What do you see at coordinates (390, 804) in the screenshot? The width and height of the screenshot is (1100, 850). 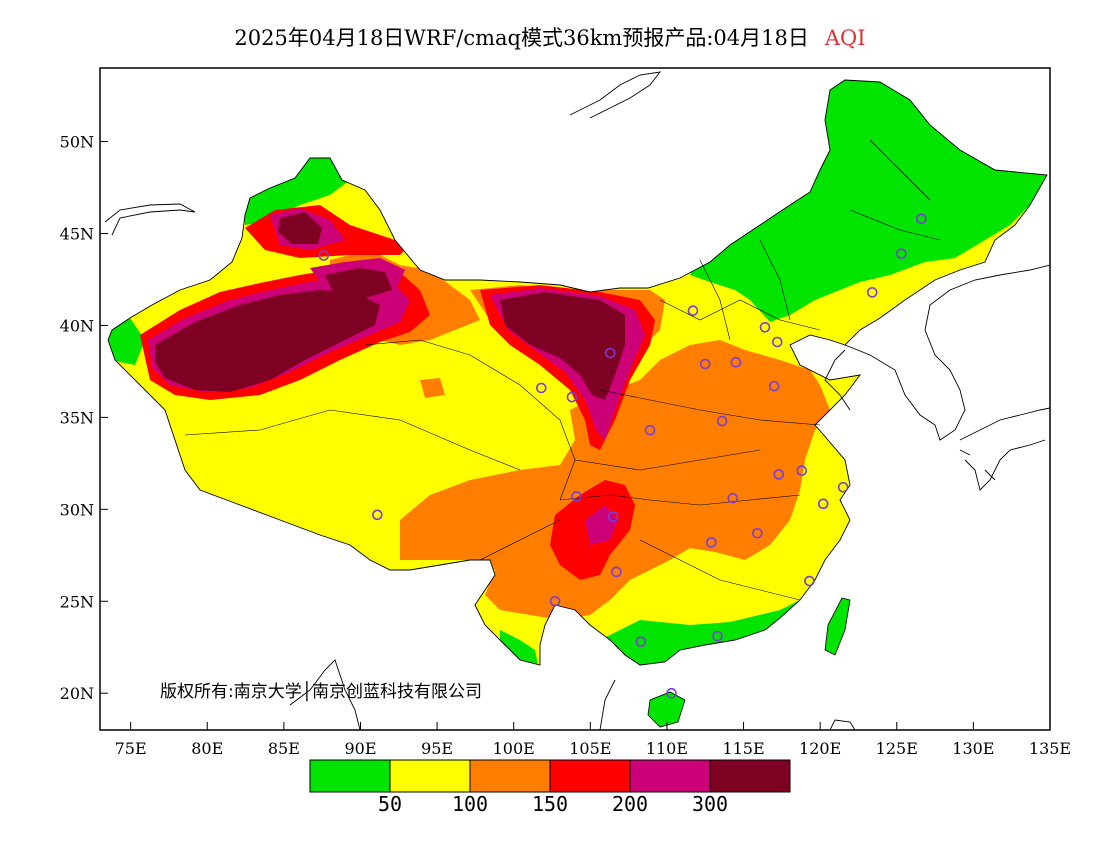 I see `legend-threshold-label: 50` at bounding box center [390, 804].